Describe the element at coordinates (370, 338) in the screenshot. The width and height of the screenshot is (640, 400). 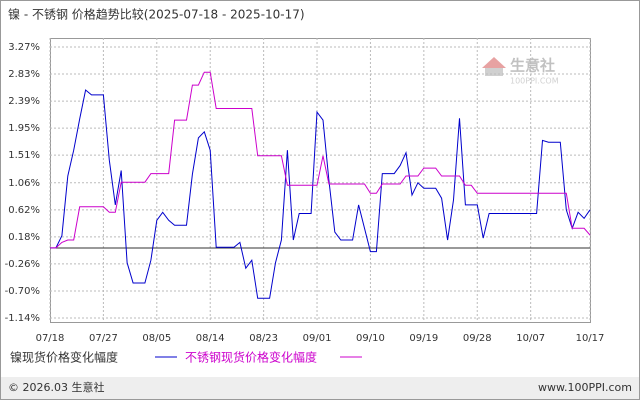
I see `x-tick-label: 09/10` at that location.